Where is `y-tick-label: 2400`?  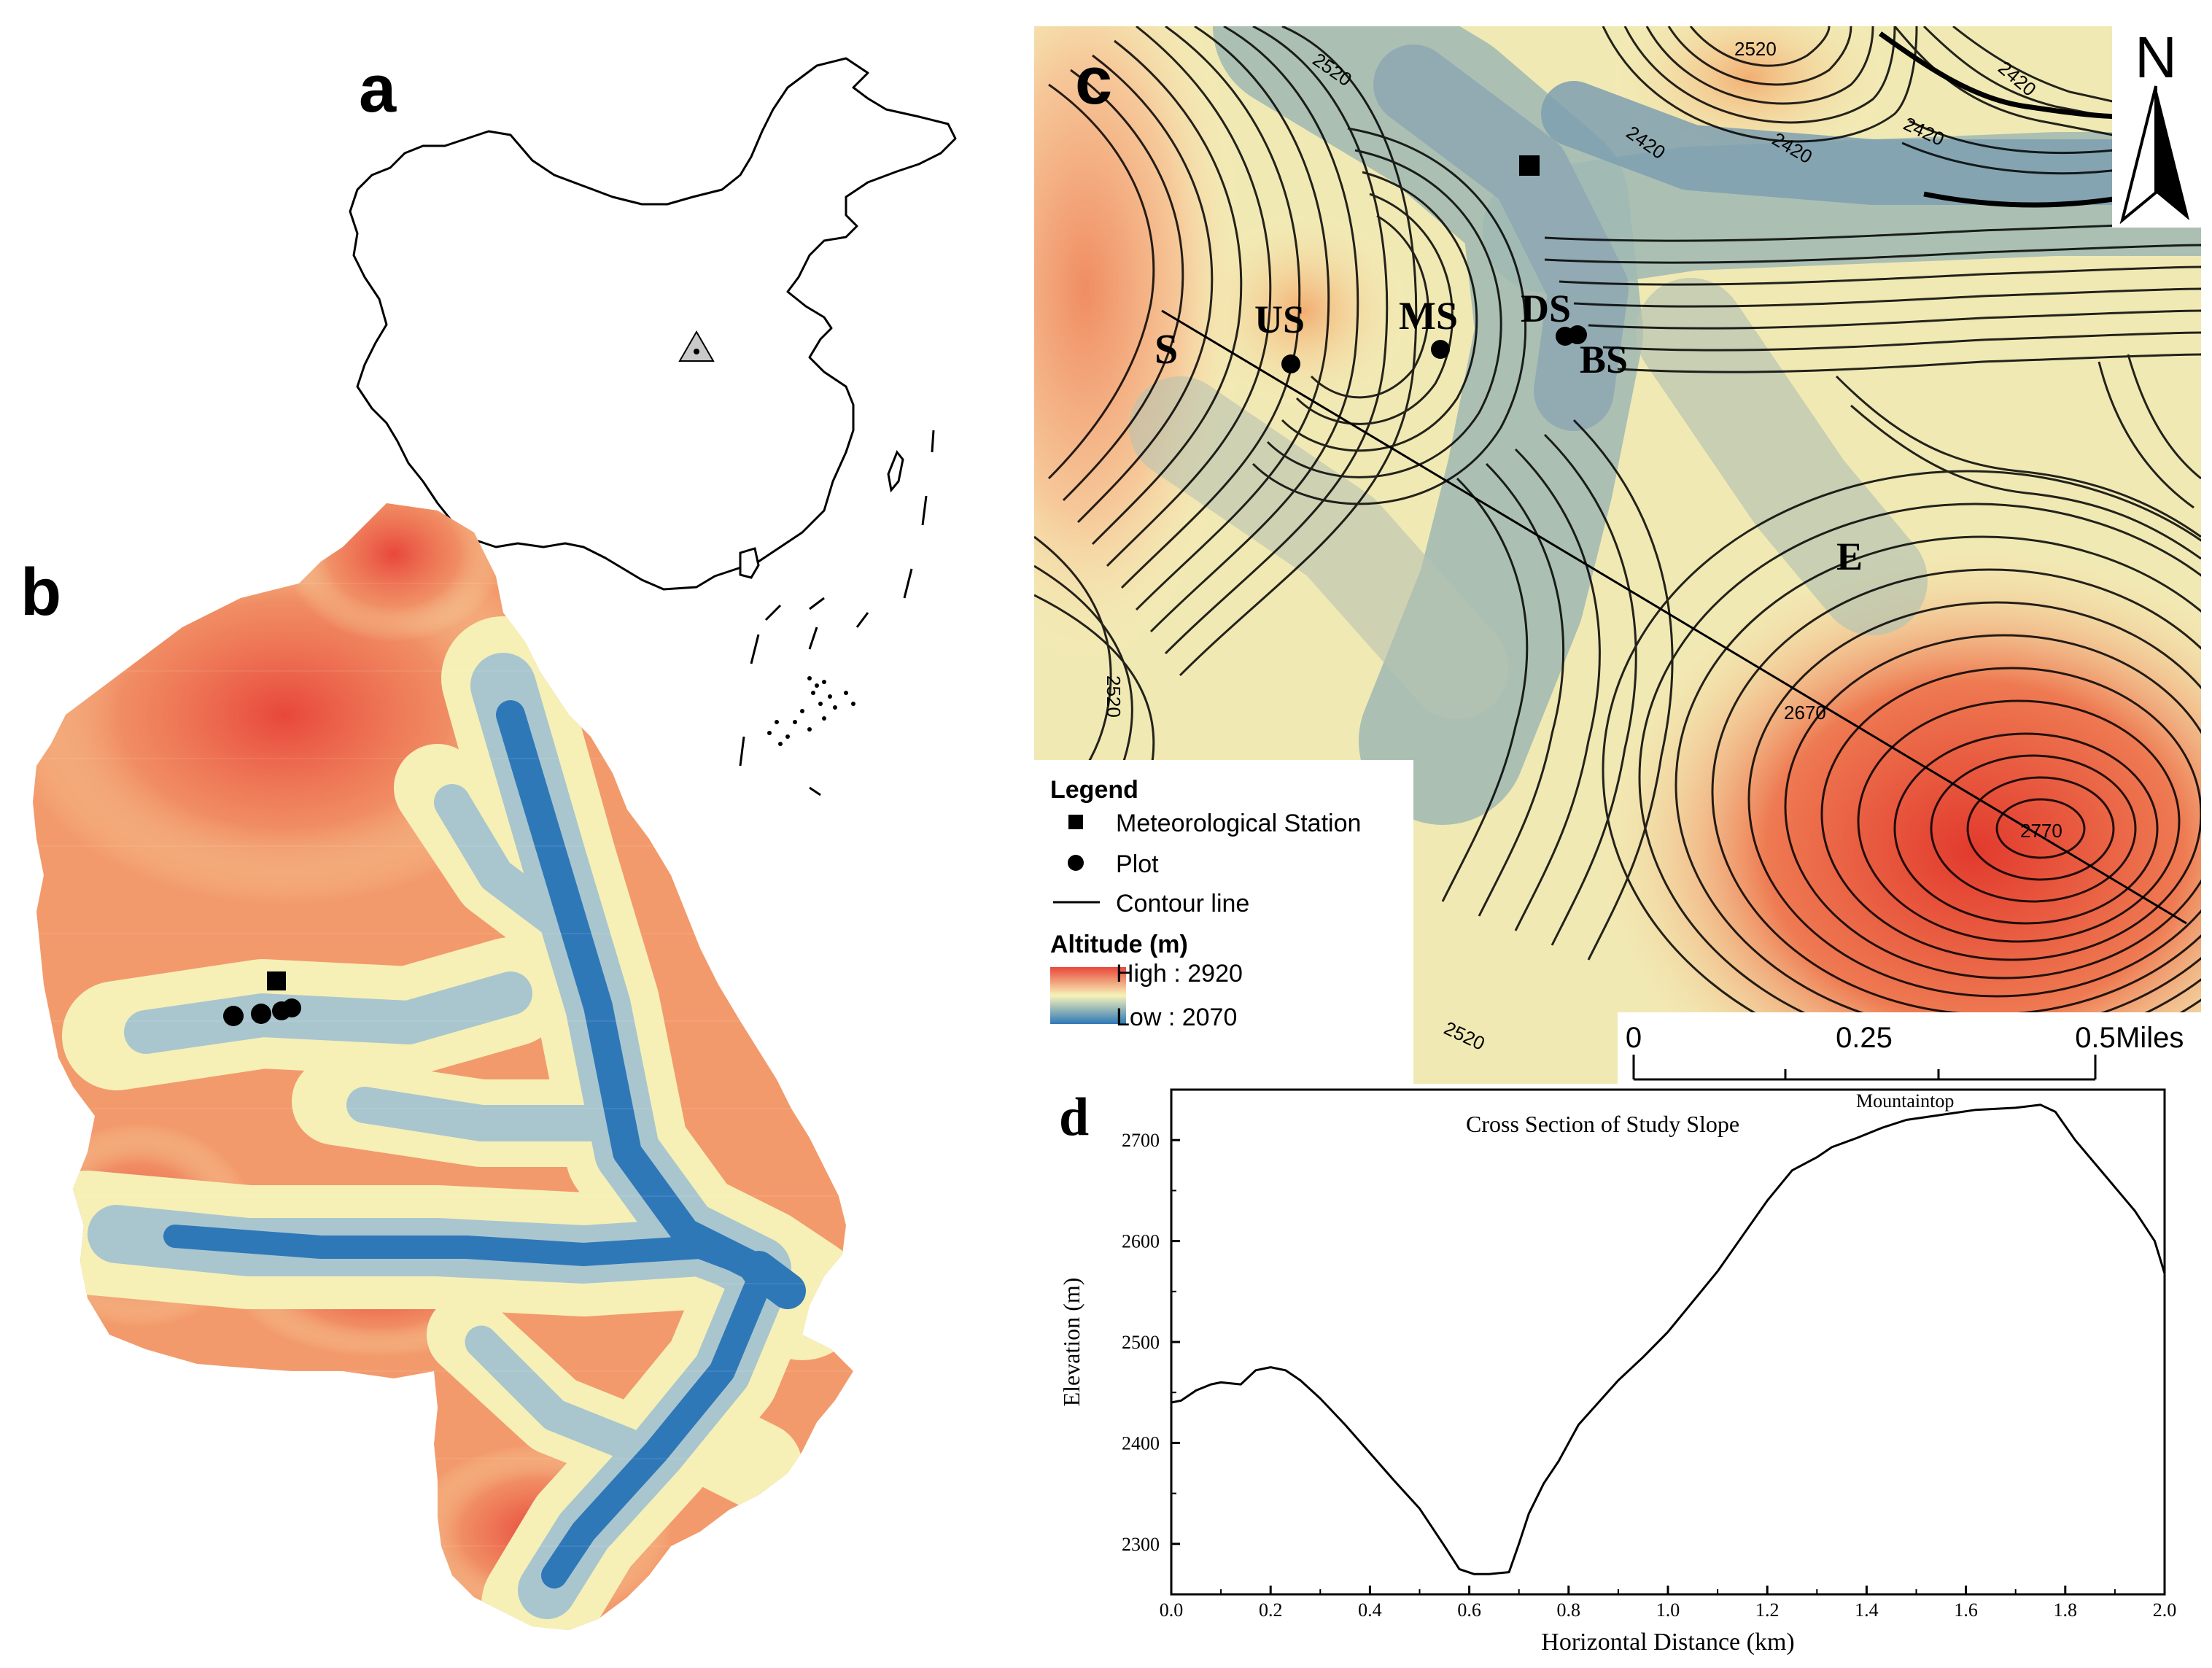
y-tick-label: 2400 is located at coordinates (1141, 1443).